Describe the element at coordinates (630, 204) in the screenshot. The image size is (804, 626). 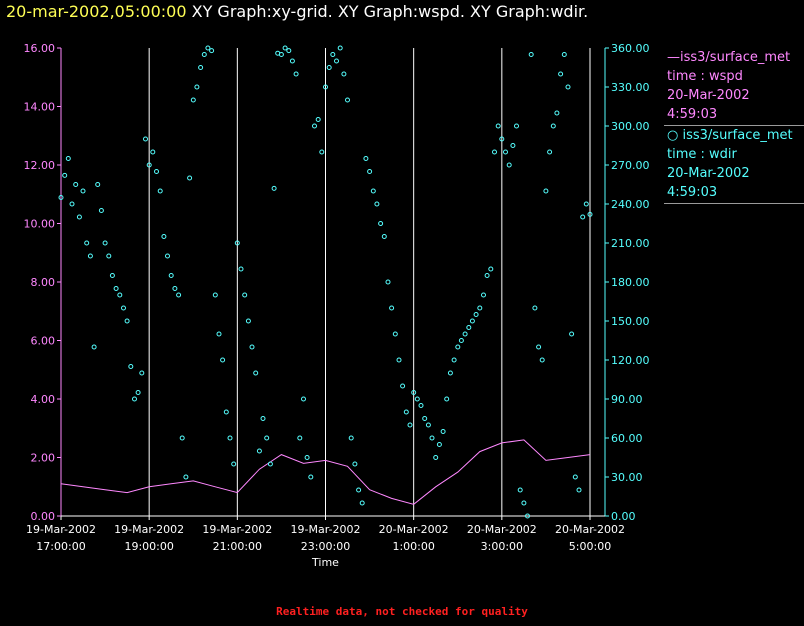
I see `y-right-tick-label: 240.00` at that location.